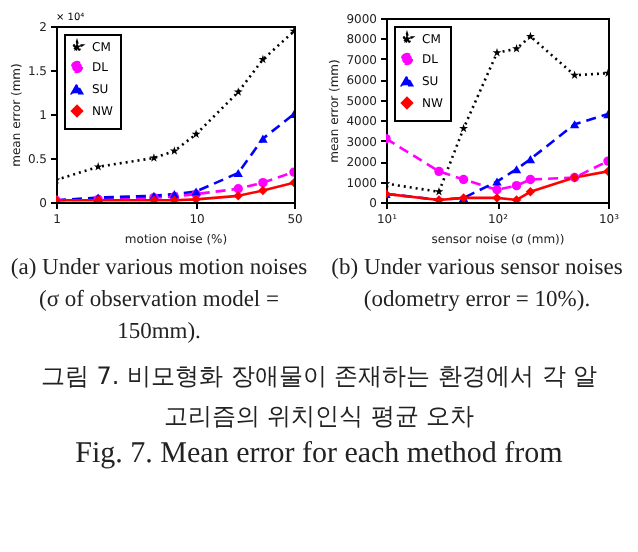 The image size is (638, 552). Describe the element at coordinates (159, 301) in the screenshot. I see `text: (a) Under various motion noises (σ of observation model = 150mm).` at that location.